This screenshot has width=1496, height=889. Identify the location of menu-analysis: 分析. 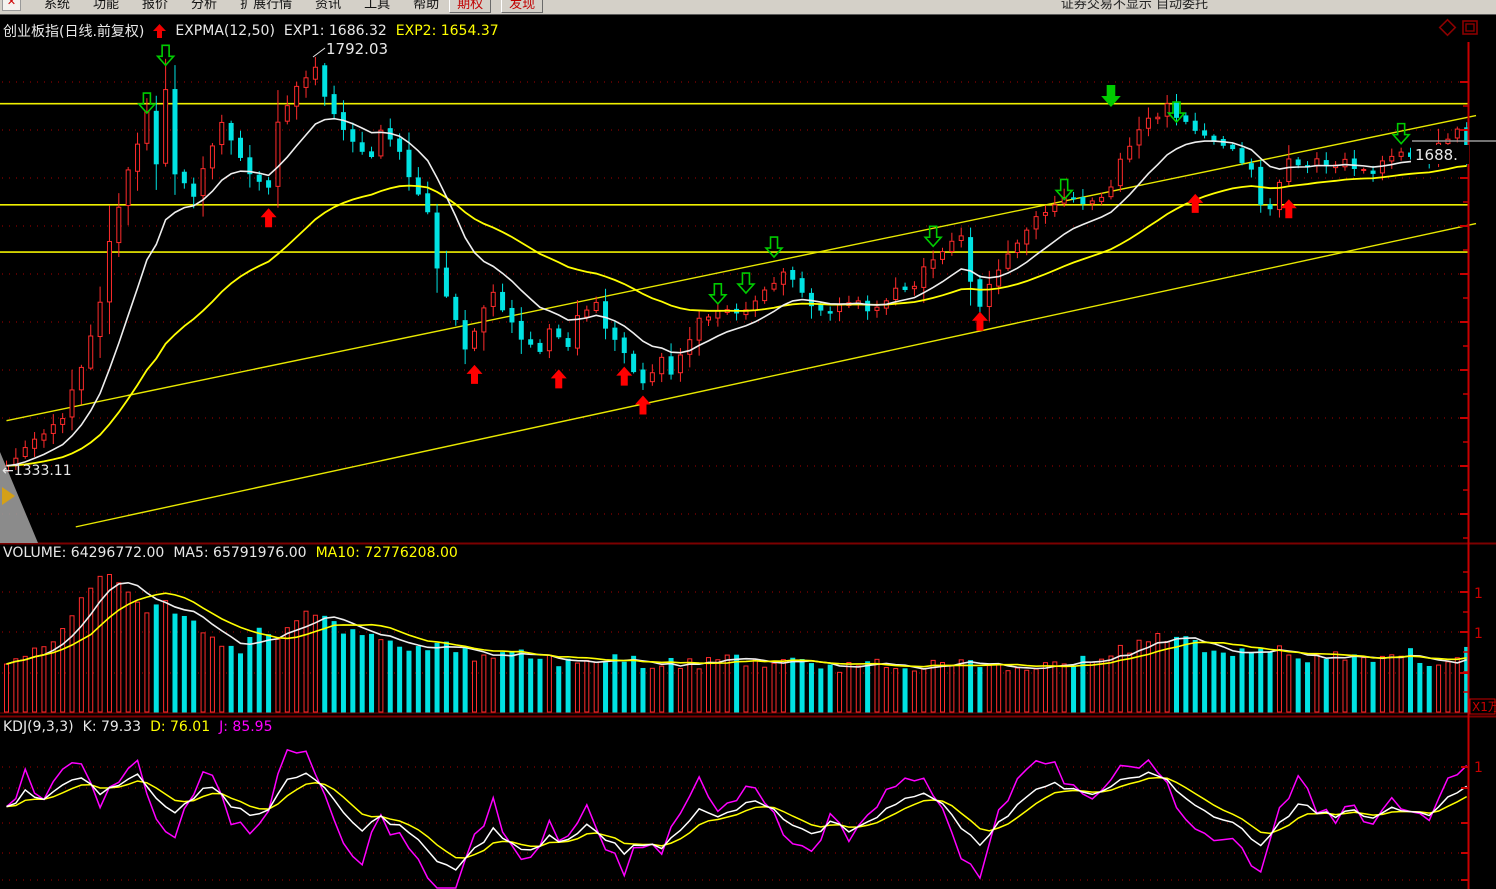
(204, 6).